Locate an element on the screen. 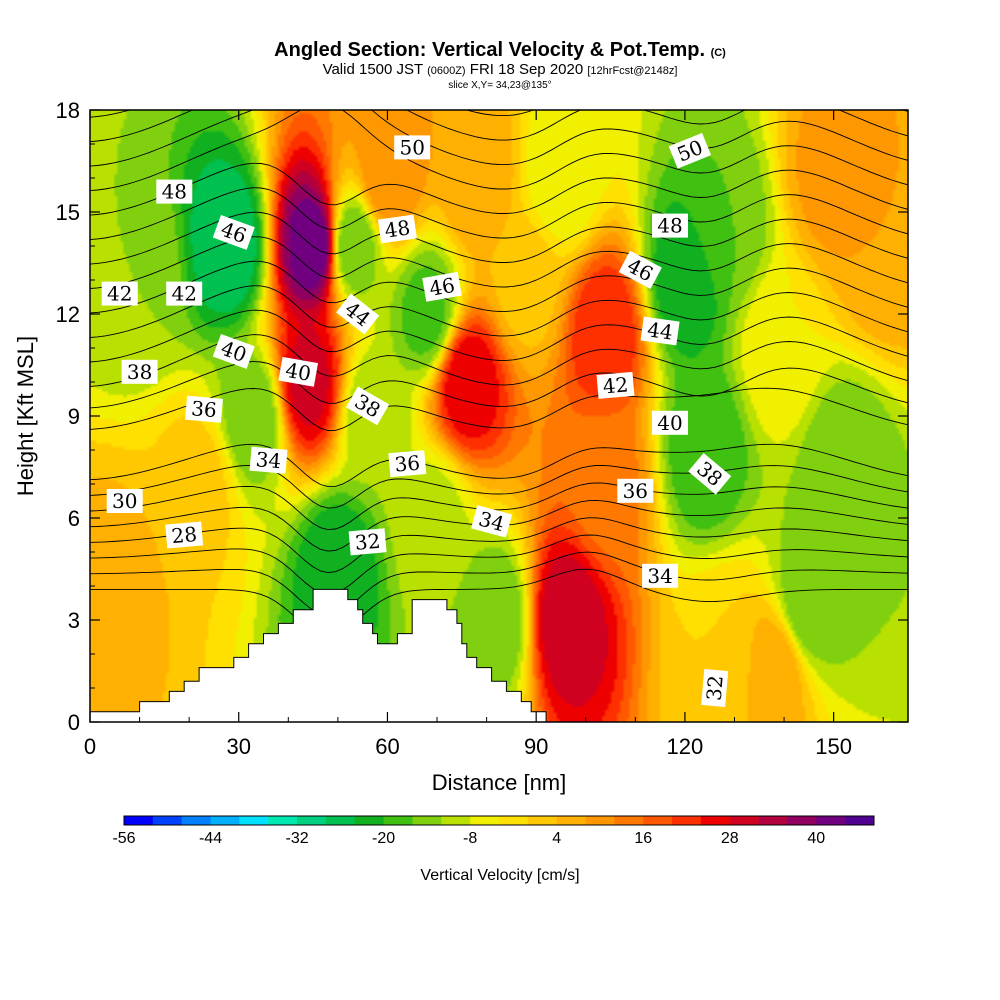 The image size is (1000, 1000). theta-label-text: 50 is located at coordinates (411, 147).